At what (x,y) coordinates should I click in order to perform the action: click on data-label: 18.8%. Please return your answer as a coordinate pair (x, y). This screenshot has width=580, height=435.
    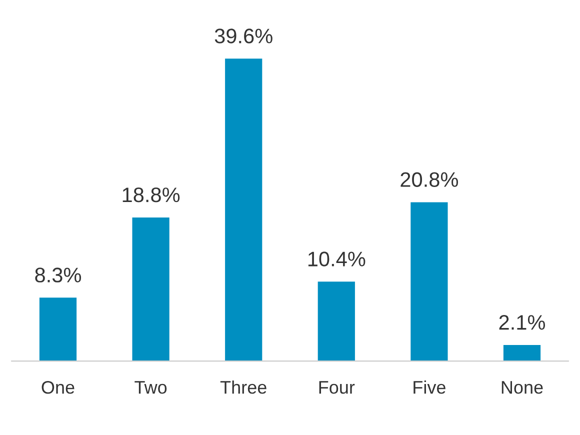
    Looking at the image, I should click on (151, 194).